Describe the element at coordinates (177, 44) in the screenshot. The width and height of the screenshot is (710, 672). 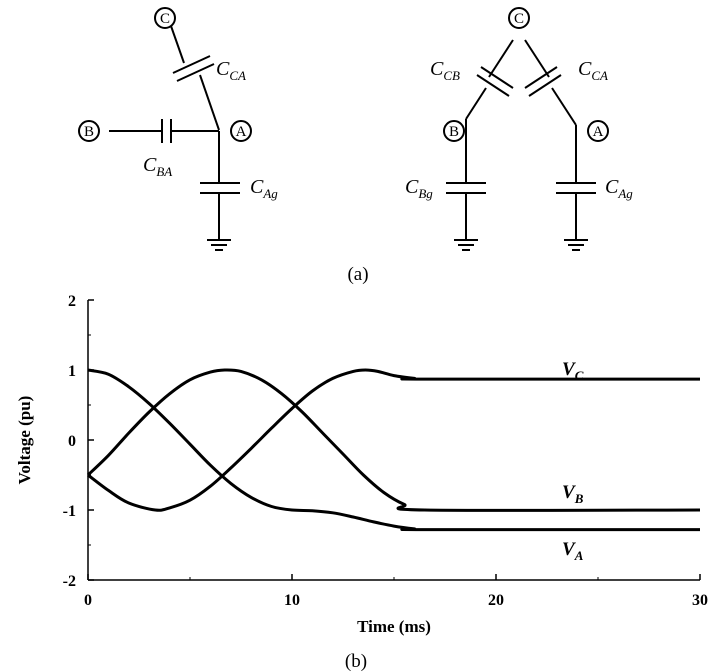
I see `wire-c-cca` at that location.